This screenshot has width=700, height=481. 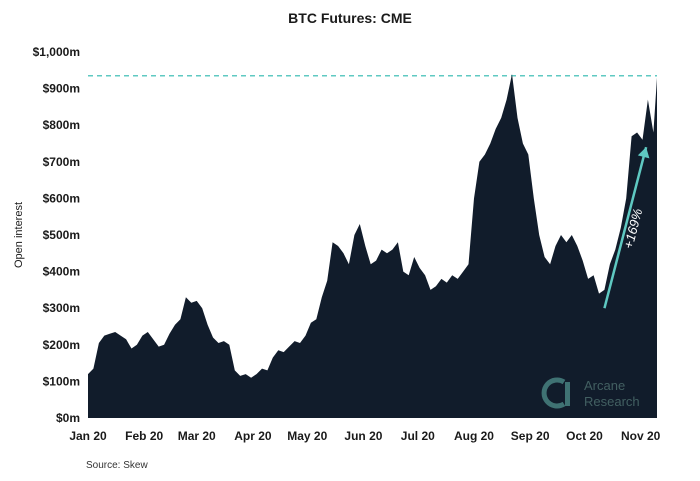 What do you see at coordinates (530, 436) in the screenshot?
I see `x-tick-label: Sep 20` at bounding box center [530, 436].